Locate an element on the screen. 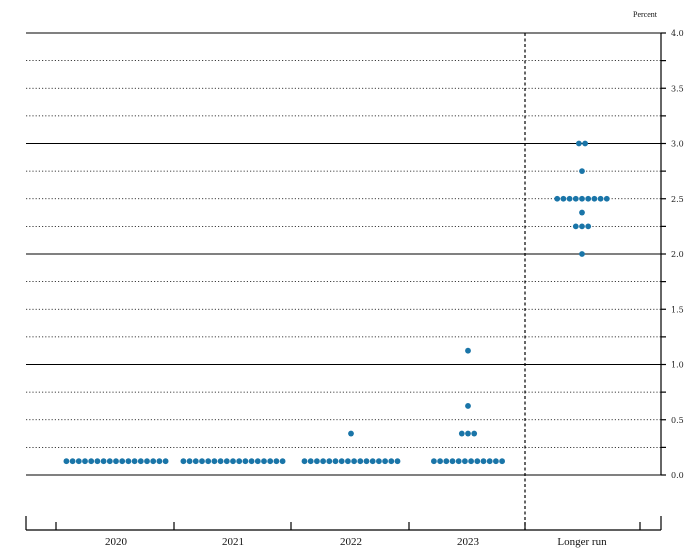 The image size is (700, 559). x-axis: 2020 2021 2022 2023 Longer run is located at coordinates (343, 532).